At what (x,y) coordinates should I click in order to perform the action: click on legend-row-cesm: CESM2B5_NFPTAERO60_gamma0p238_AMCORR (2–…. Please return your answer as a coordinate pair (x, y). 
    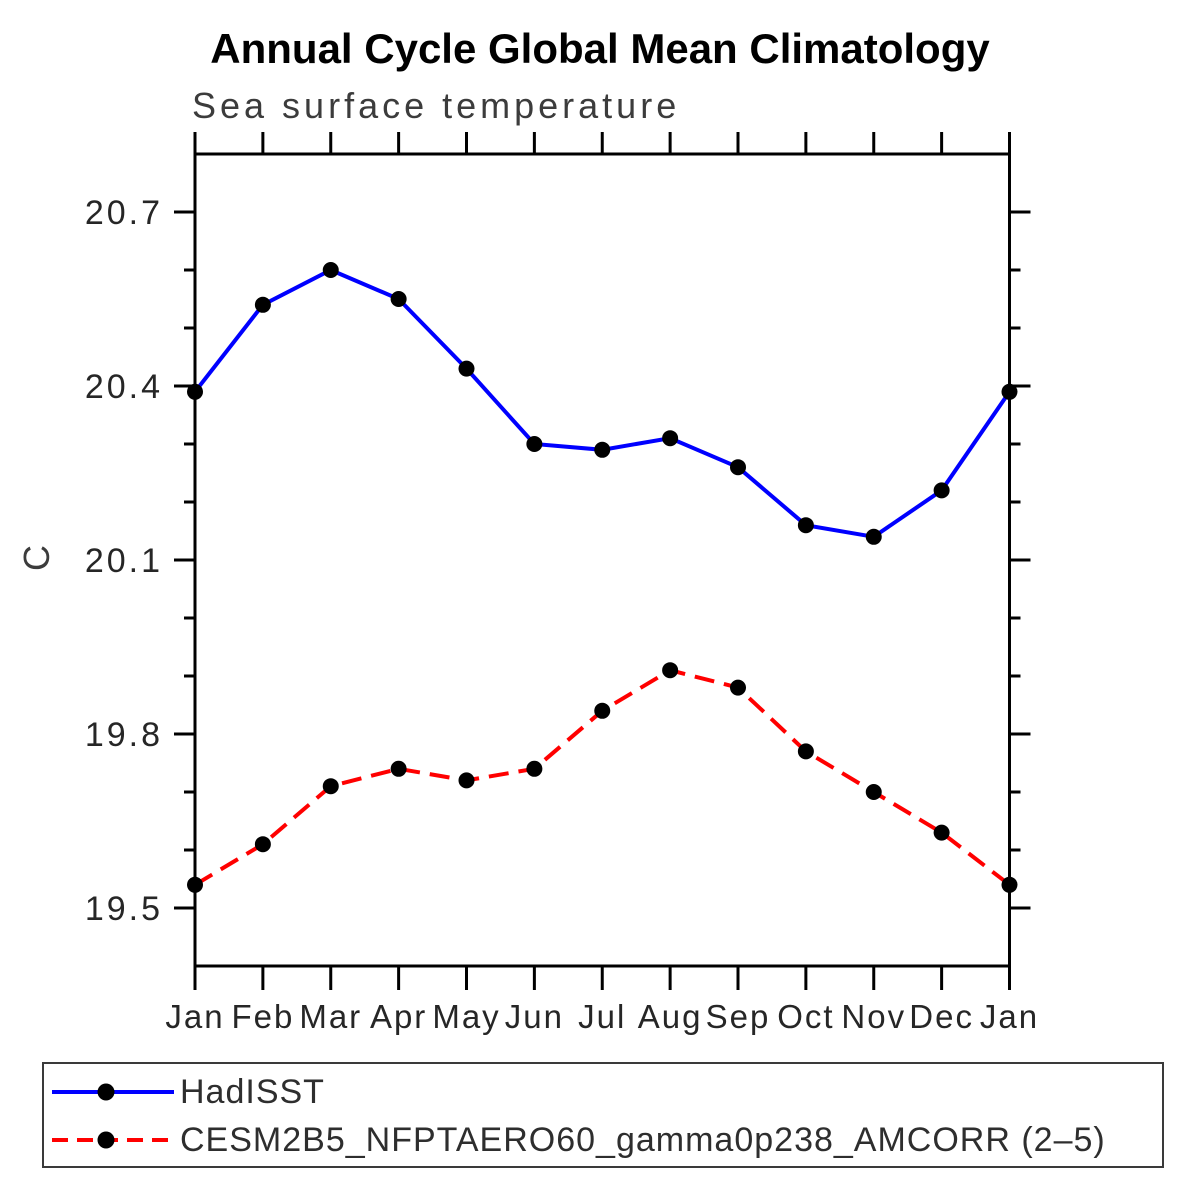
    Looking at the image, I should click on (603, 1140).